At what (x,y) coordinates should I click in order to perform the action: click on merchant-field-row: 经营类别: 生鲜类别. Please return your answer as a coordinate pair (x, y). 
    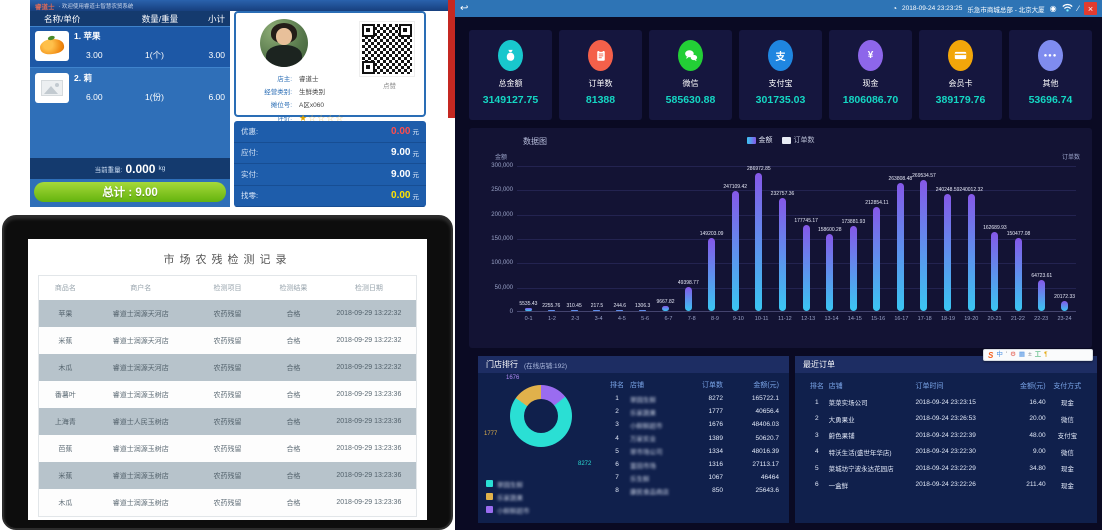
    Looking at the image, I should click on (296, 90).